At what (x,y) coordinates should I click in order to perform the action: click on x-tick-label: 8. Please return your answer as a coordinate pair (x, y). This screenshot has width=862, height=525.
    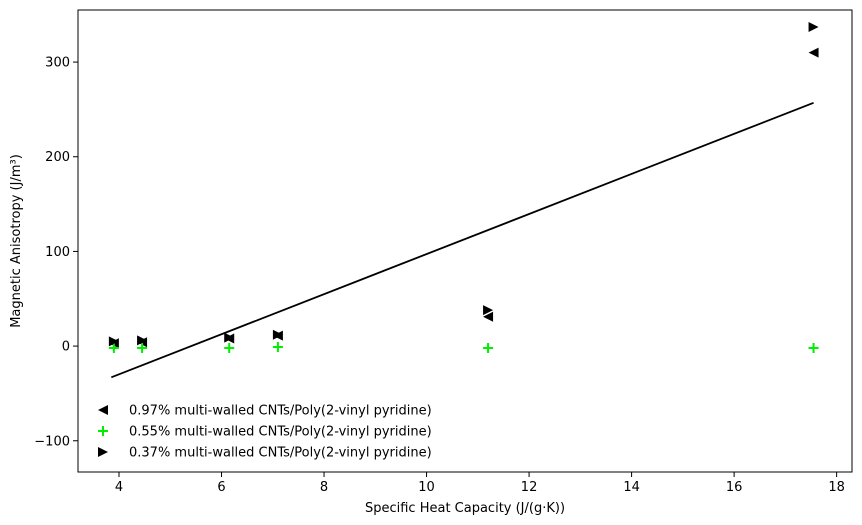
    Looking at the image, I should click on (324, 487).